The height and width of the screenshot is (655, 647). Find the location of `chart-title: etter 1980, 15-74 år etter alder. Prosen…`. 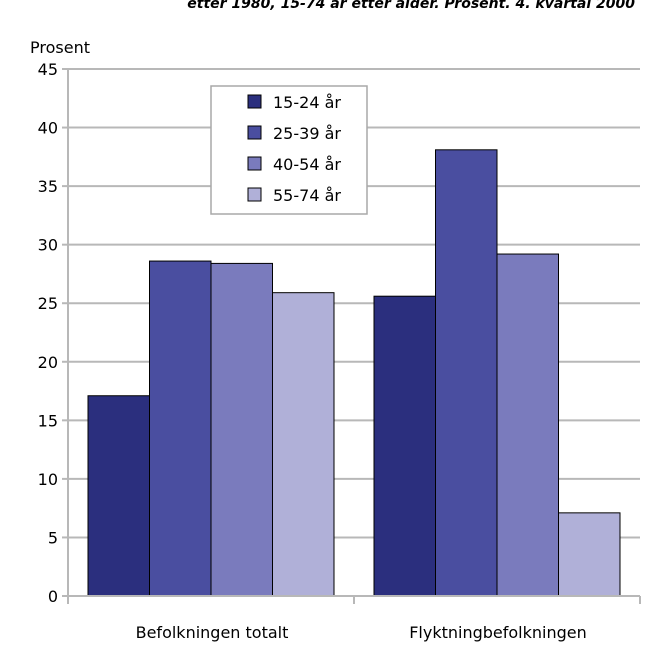

chart-title: etter 1980, 15-74 år etter alder. Prosen… is located at coordinates (411, 6).